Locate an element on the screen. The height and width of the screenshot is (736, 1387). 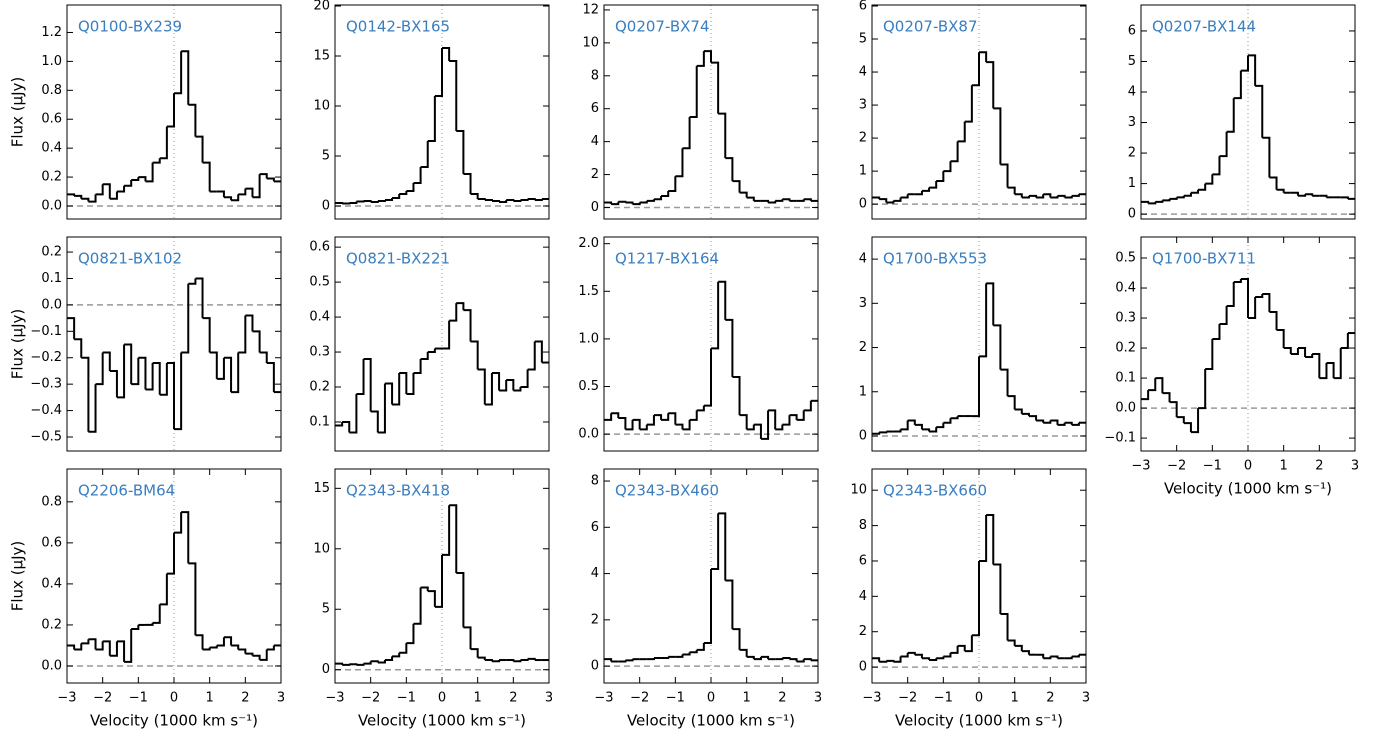
y-tick-label: 0.1 is located at coordinates (1125, 378).